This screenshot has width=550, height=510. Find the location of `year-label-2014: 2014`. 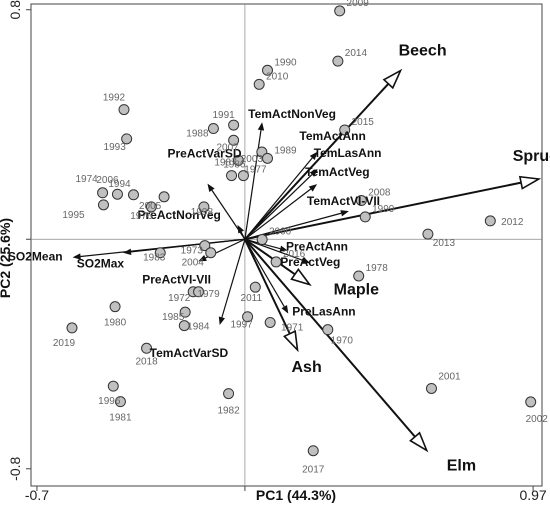

year-label-2014: 2014 is located at coordinates (356, 53).